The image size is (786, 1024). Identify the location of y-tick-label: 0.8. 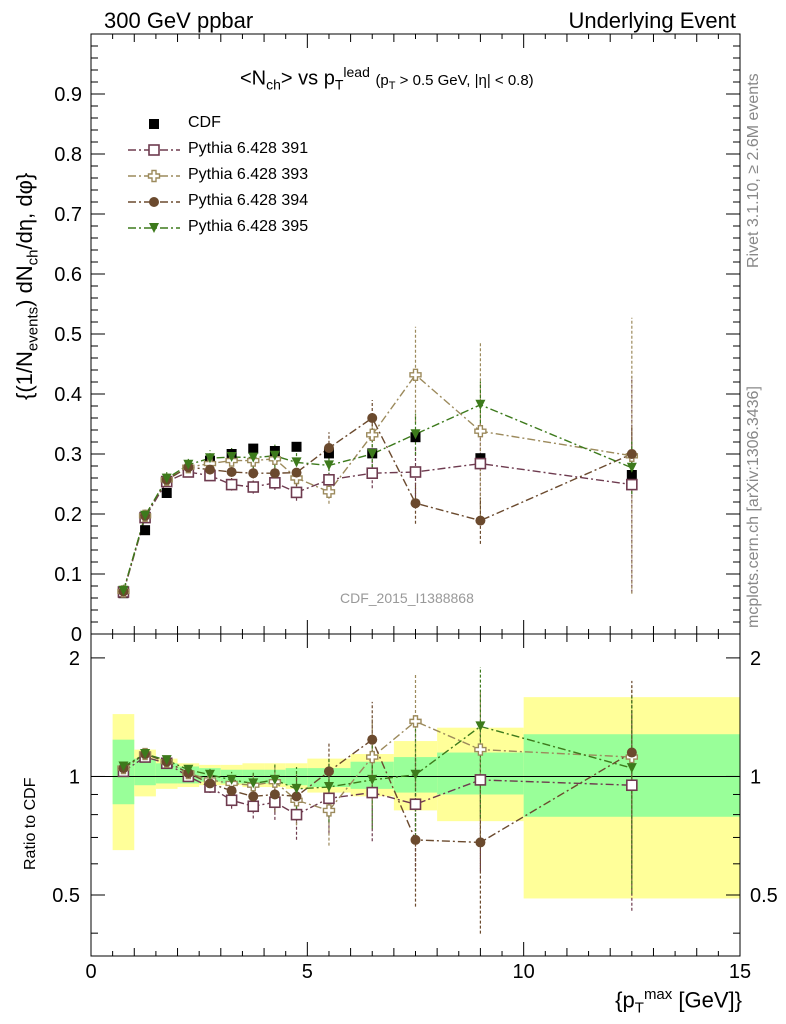
(68, 155).